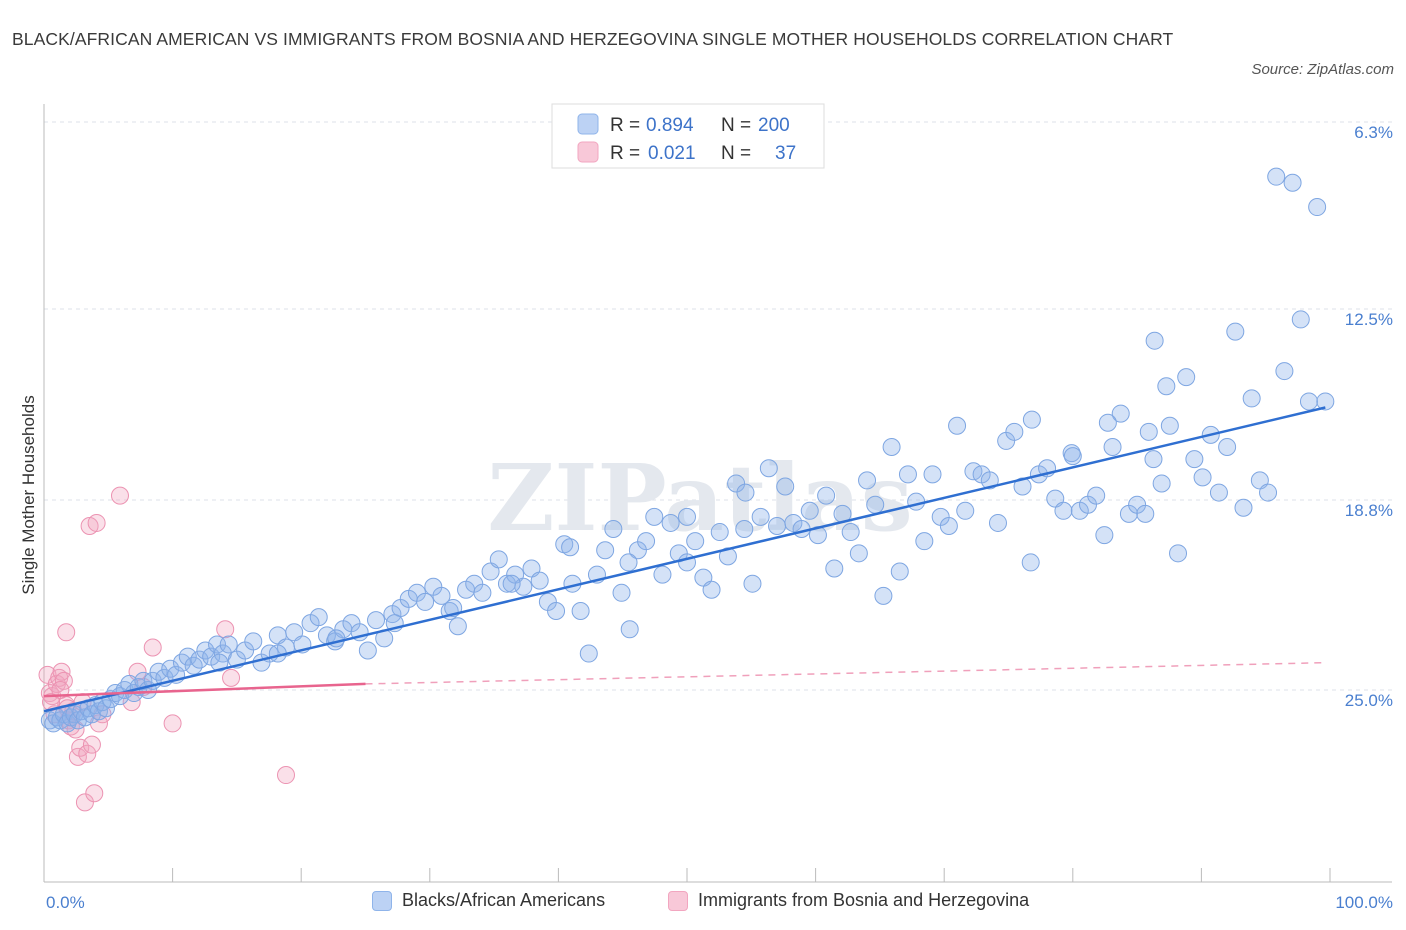 The image size is (1406, 930). Describe the element at coordinates (736, 153) in the screenshot. I see `legend-n-label-2: N =` at that location.